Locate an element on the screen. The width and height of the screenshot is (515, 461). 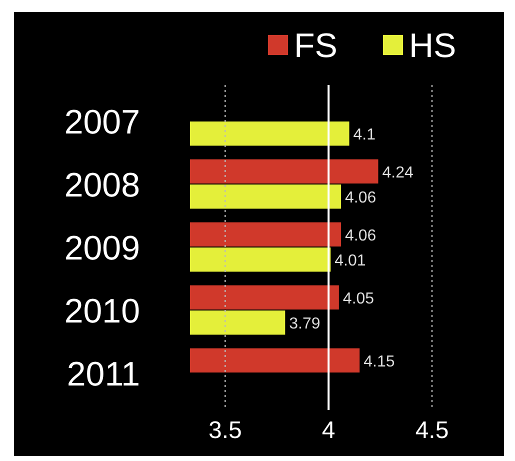
data-label: 4.15 is located at coordinates (379, 362).